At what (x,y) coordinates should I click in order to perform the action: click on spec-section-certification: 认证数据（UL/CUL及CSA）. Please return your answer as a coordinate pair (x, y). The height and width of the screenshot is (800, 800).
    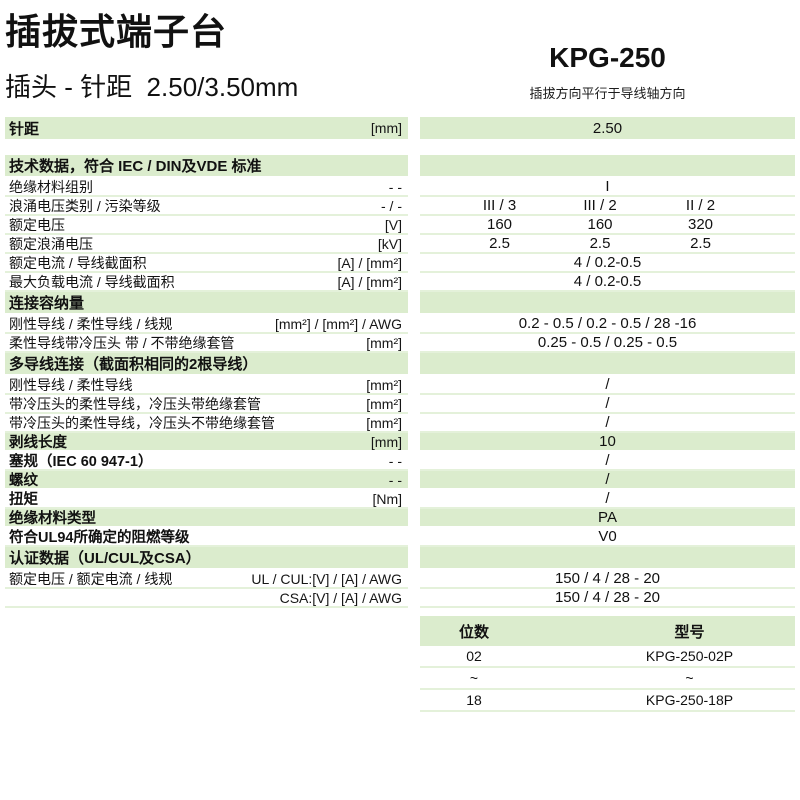
    Looking at the image, I should click on (400, 559).